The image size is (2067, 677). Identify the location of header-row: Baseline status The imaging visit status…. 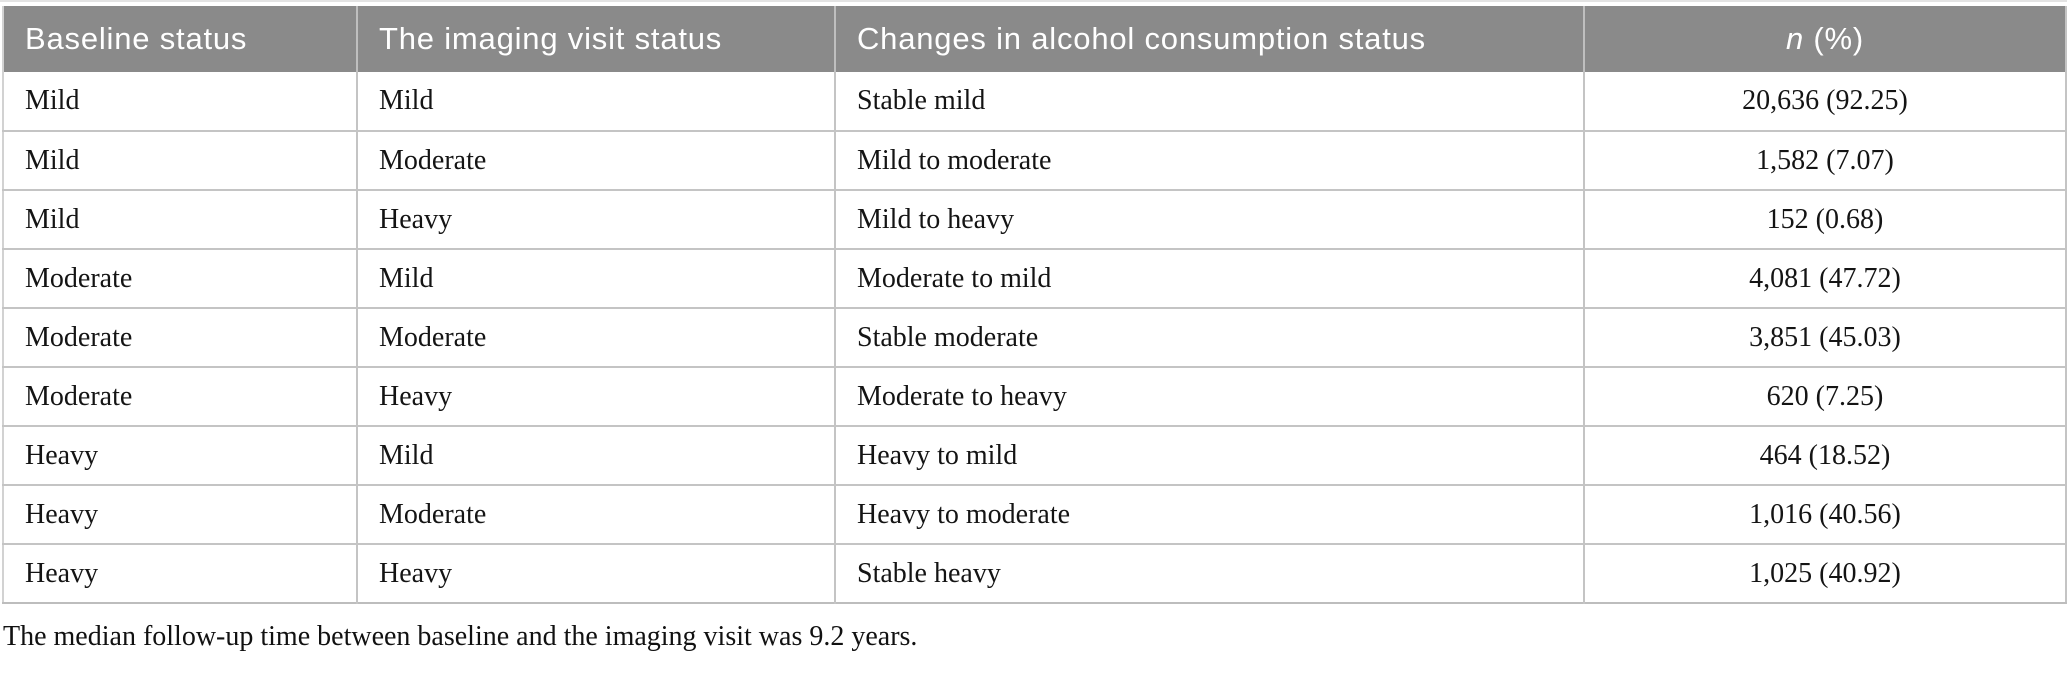
(1034, 39).